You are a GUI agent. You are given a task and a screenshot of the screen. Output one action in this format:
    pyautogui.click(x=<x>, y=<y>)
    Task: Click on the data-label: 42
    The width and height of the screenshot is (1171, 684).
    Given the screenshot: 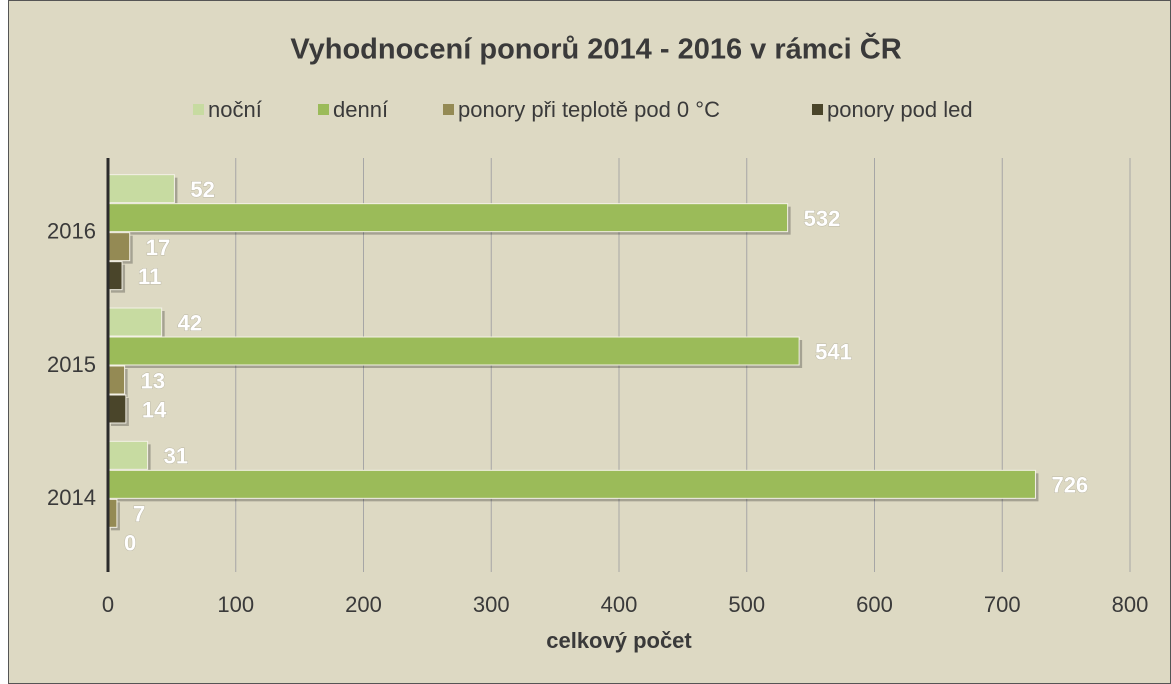 What is the action you would take?
    pyautogui.click(x=190, y=322)
    